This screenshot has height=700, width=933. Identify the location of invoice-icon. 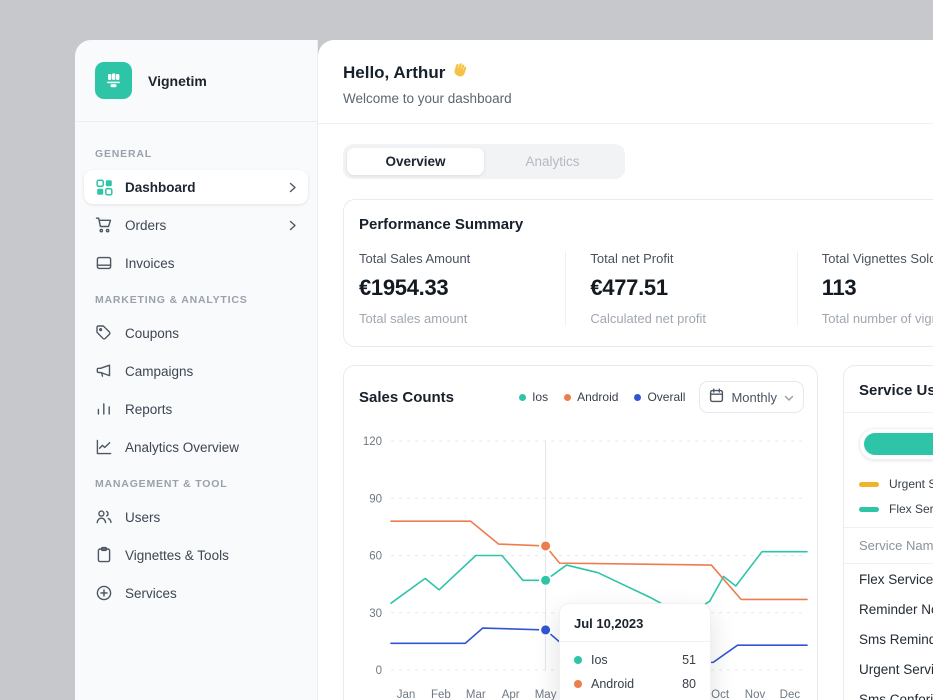
(104, 263).